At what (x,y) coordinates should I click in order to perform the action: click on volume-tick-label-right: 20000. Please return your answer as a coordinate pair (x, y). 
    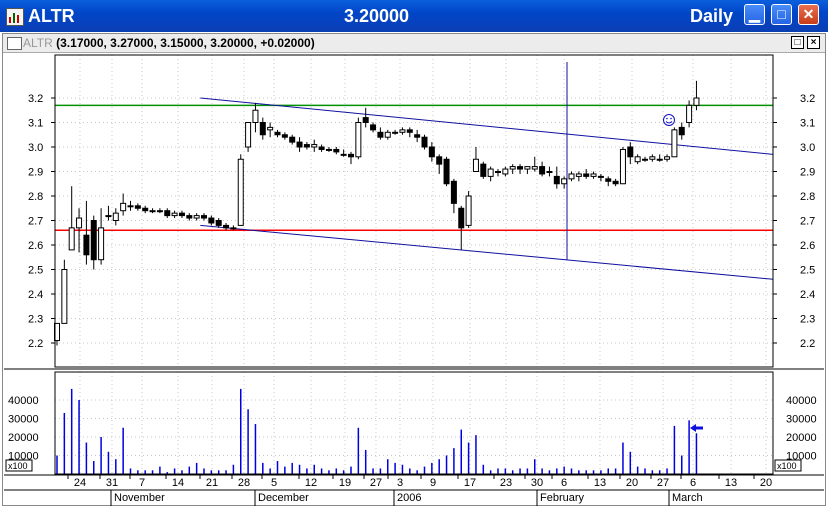
    Looking at the image, I should click on (801, 438).